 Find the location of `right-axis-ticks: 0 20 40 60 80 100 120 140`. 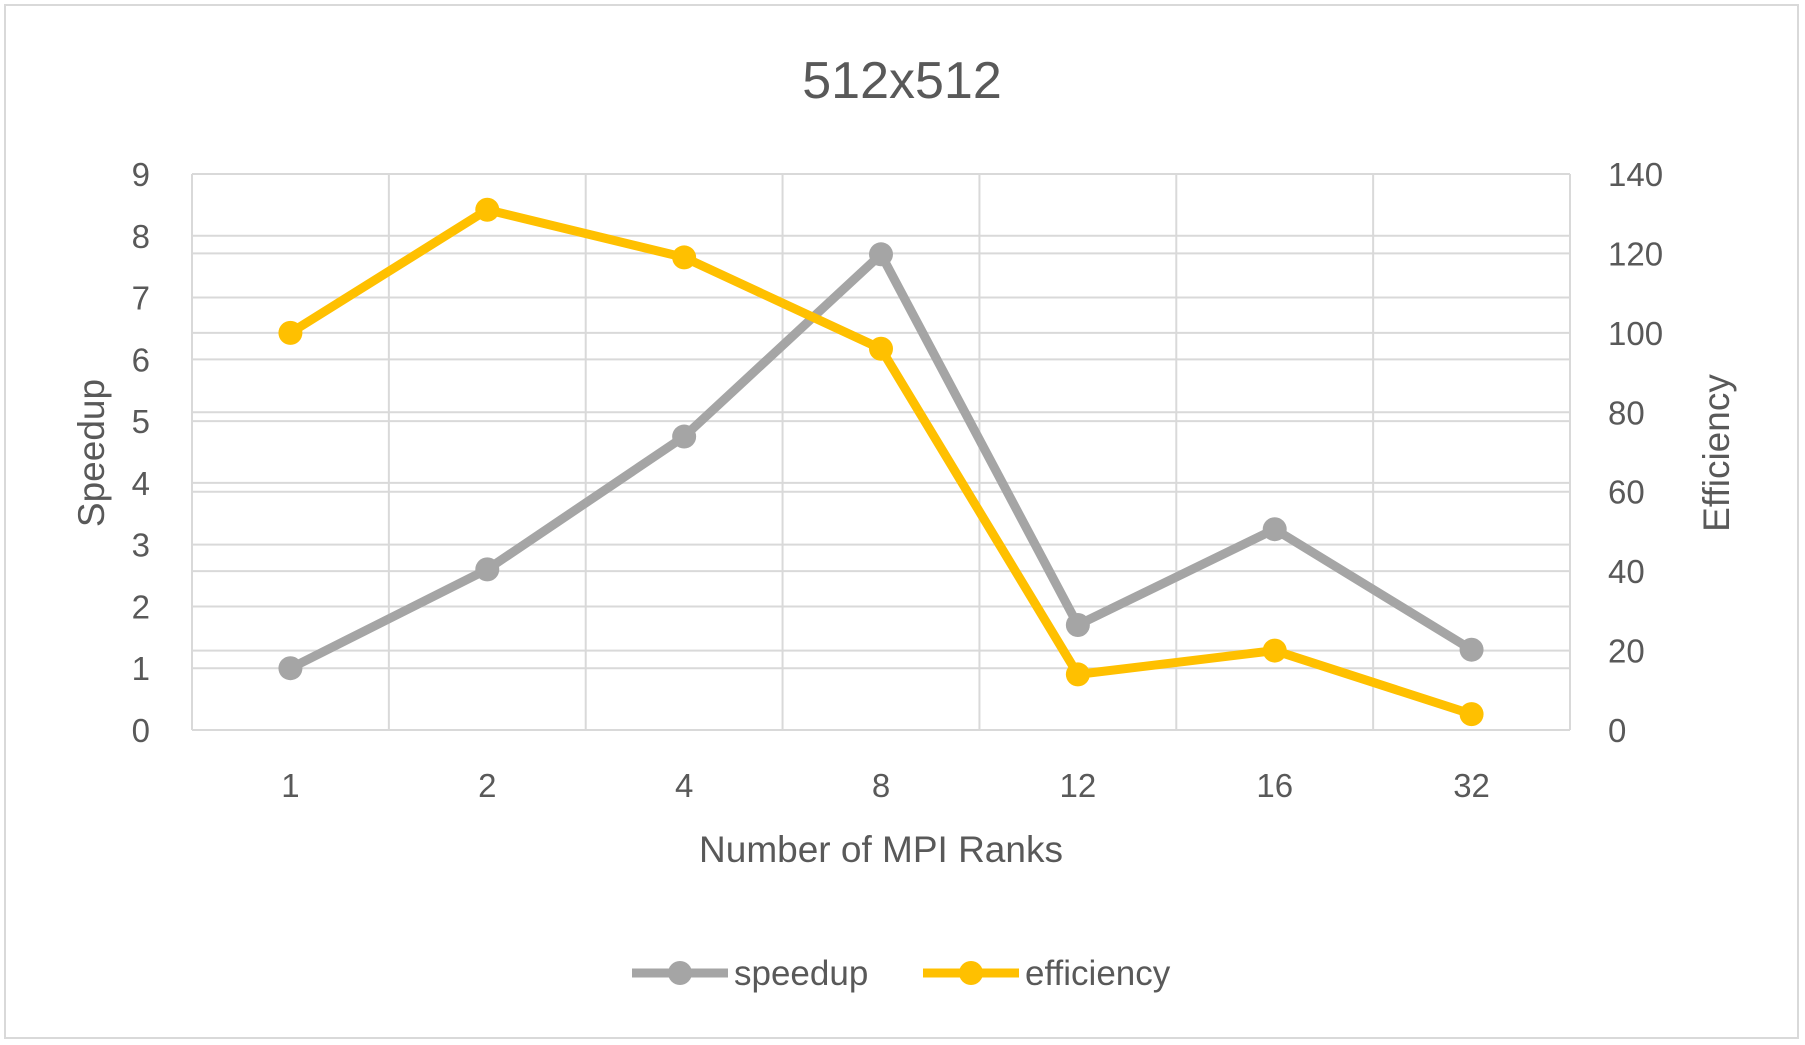

right-axis-ticks: 0 20 40 60 80 100 120 140 is located at coordinates (1635, 452).